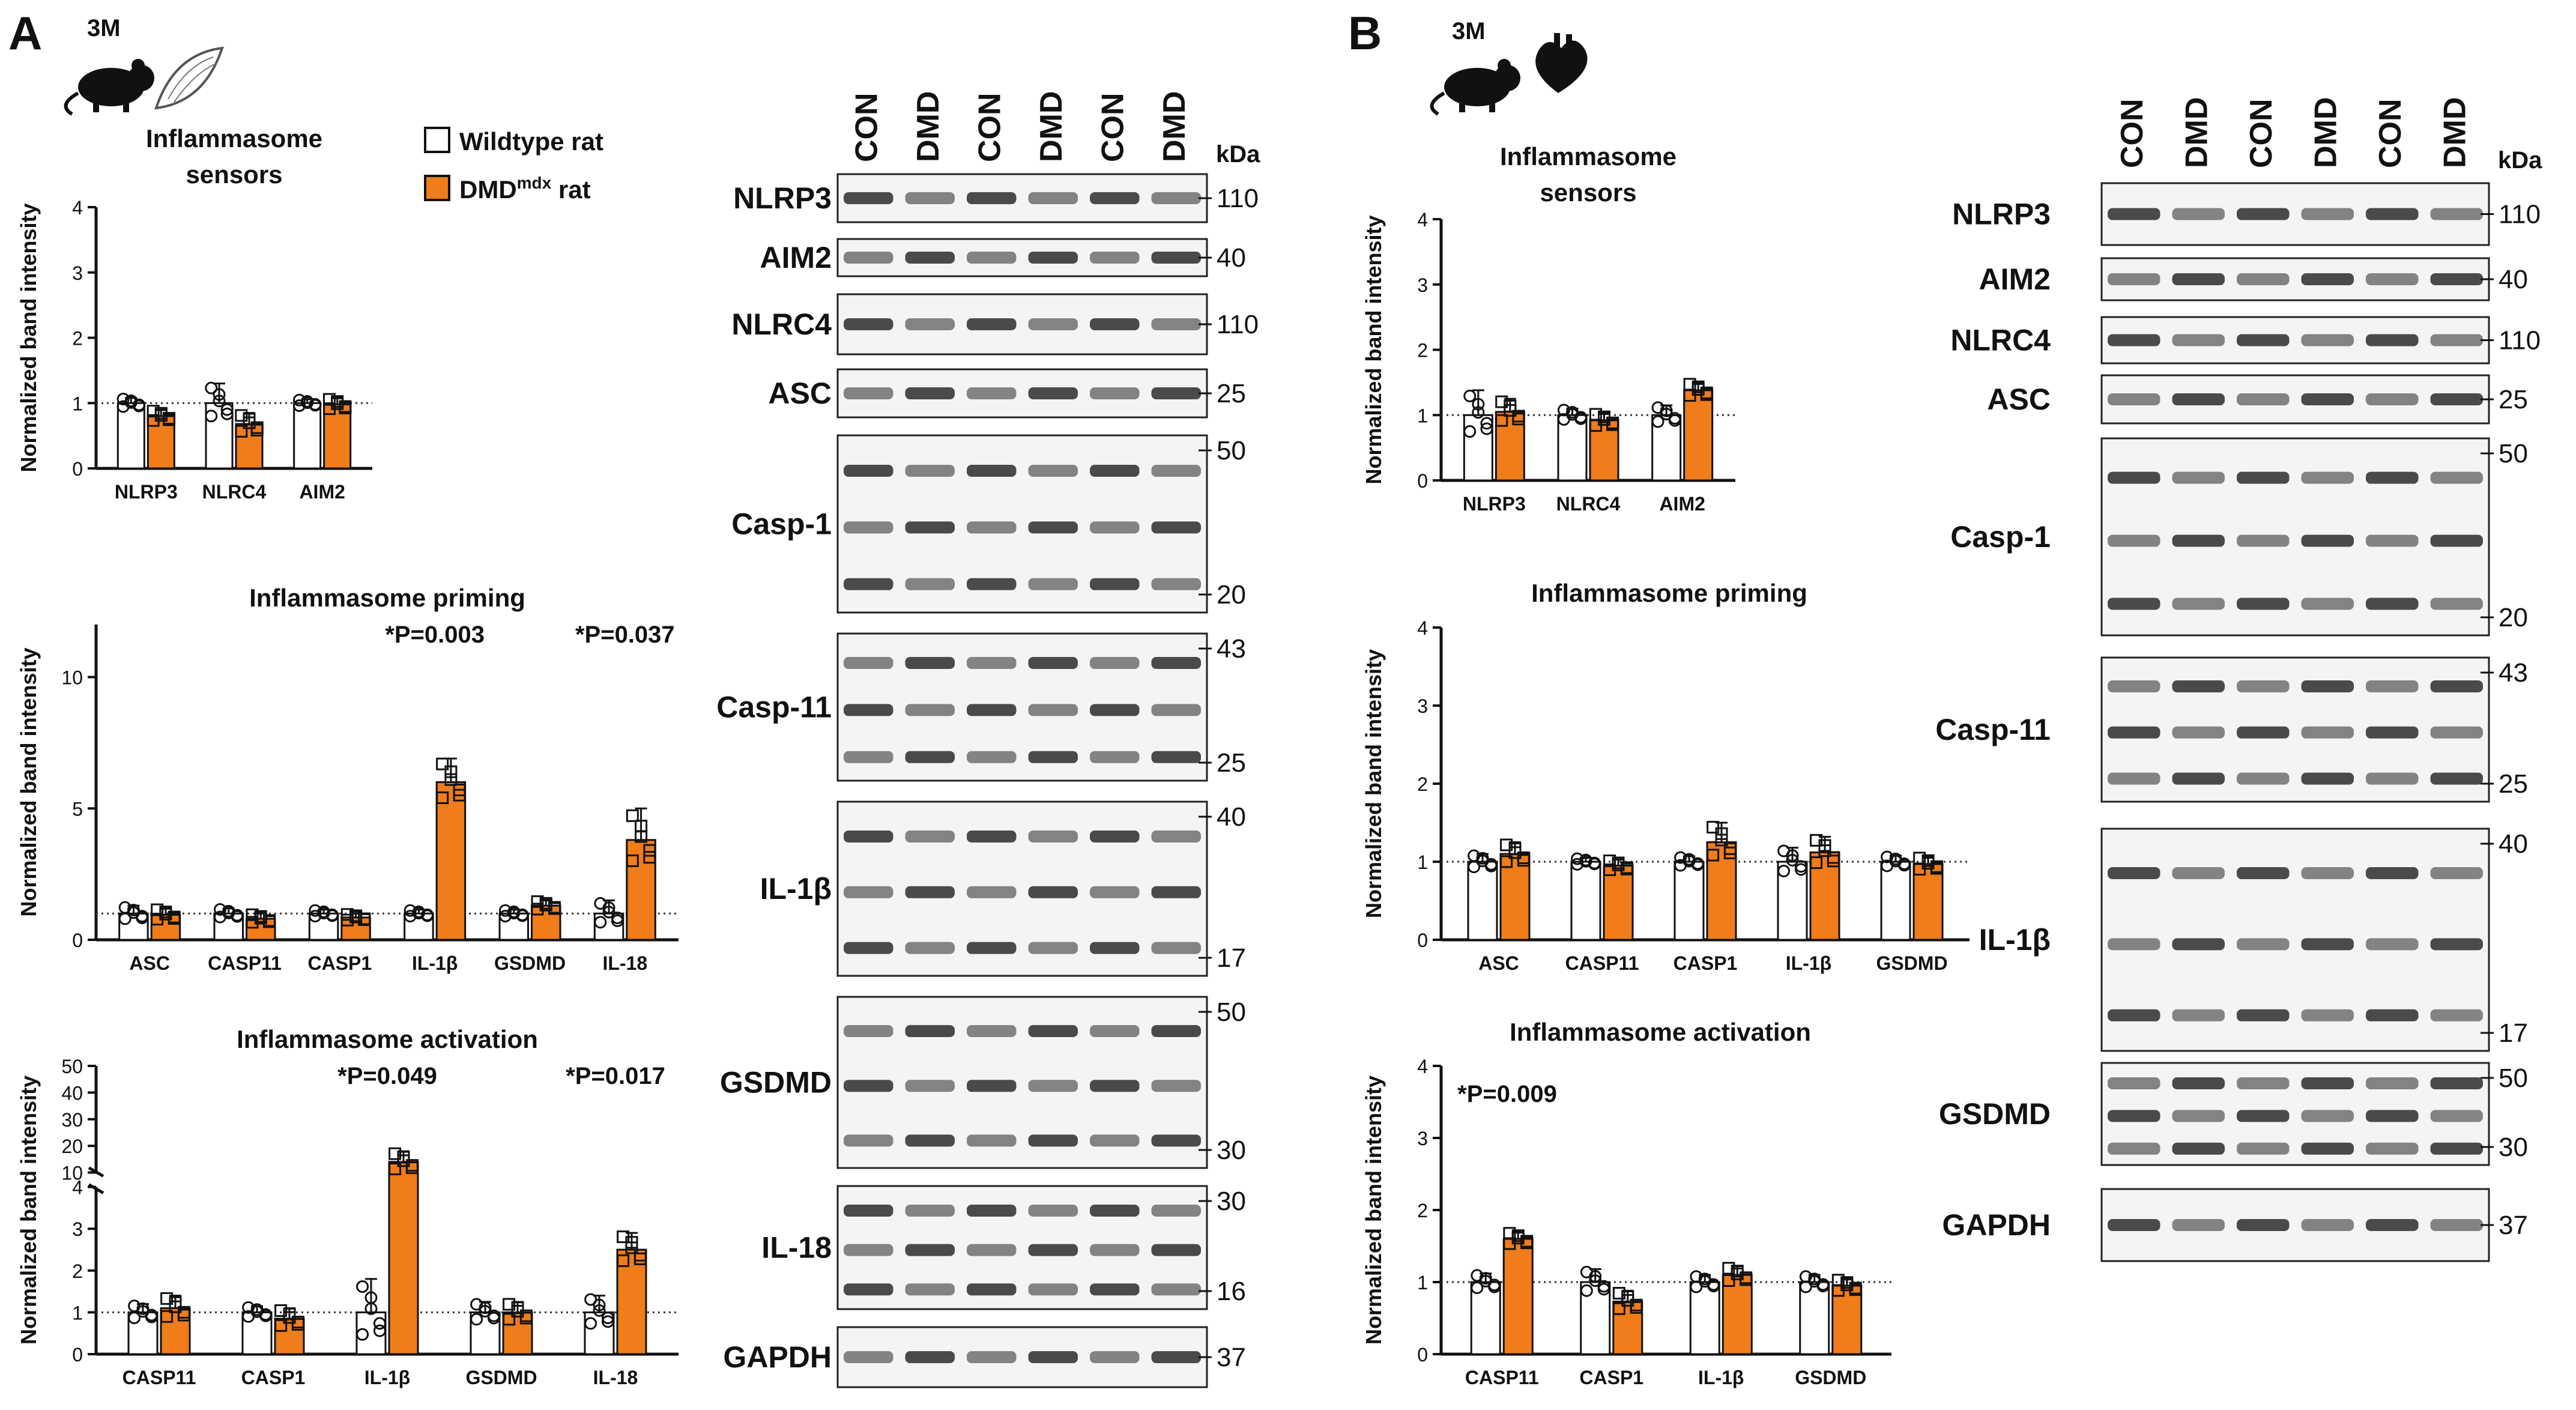 The width and height of the screenshot is (2576, 1410). I want to click on blot-row-nlrc4: NLRC4 110, so click(2245, 340).